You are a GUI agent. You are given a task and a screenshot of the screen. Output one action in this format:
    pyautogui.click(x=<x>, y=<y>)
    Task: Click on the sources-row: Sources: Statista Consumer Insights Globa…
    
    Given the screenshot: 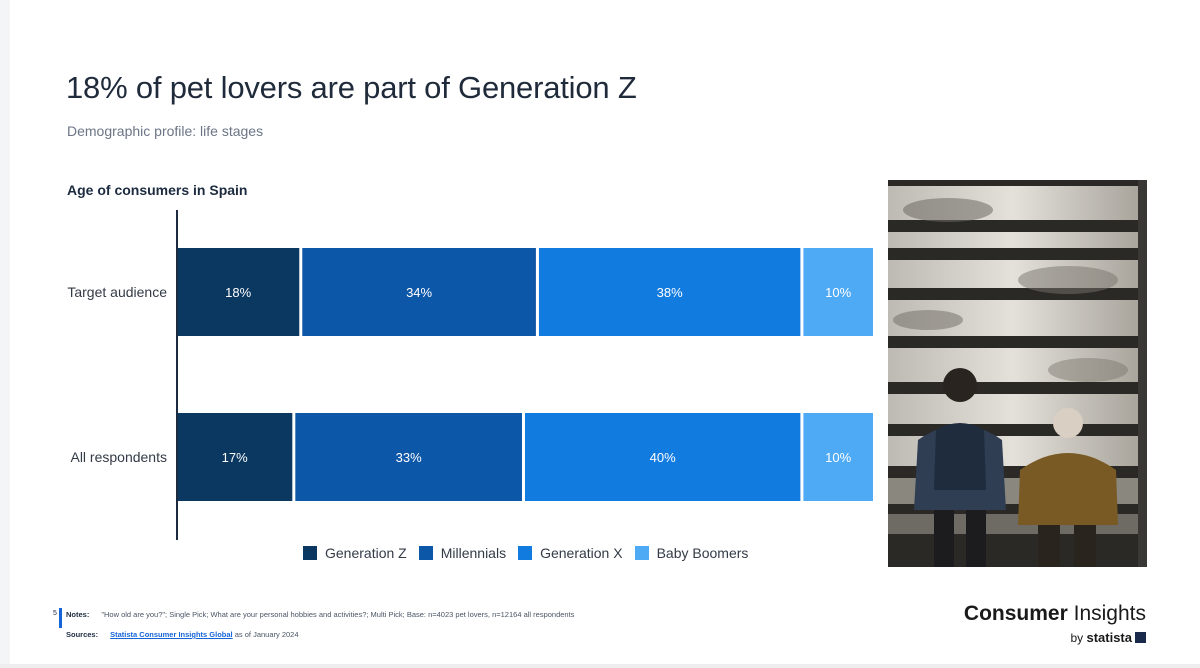 What is the action you would take?
    pyautogui.click(x=182, y=634)
    